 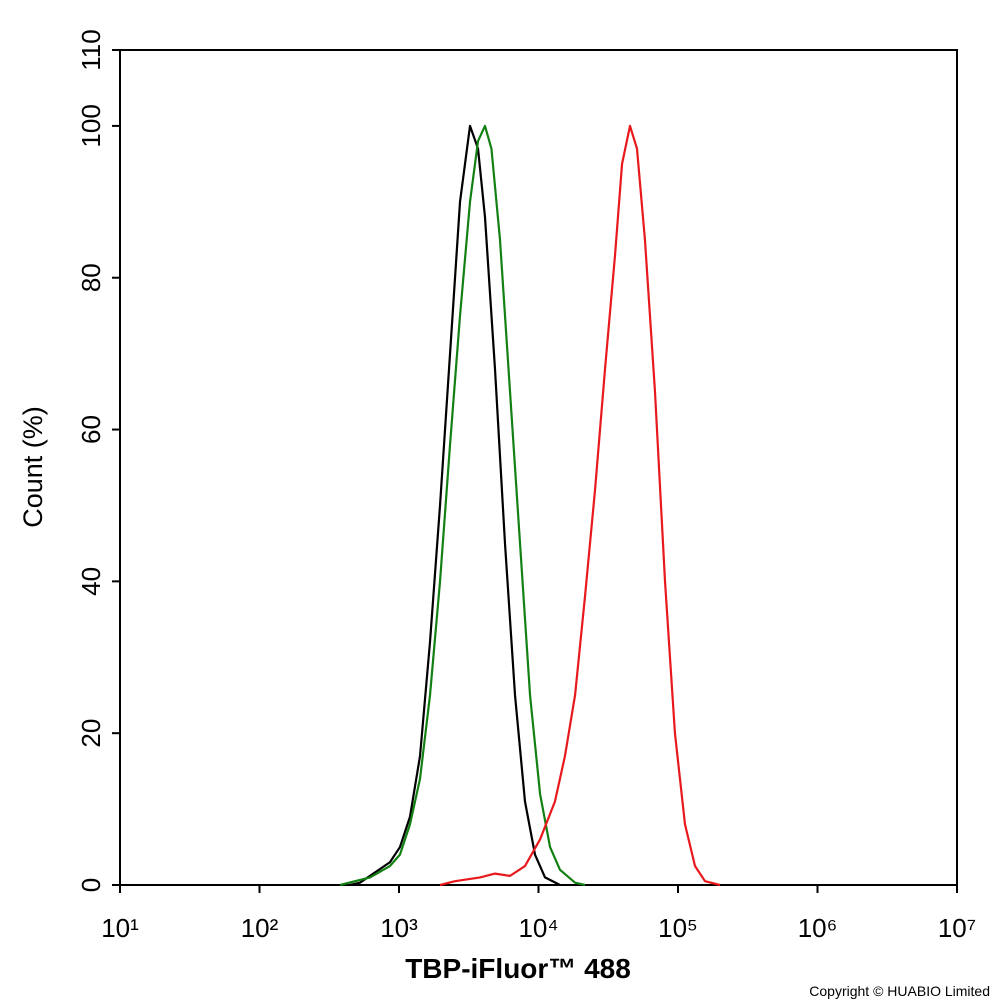 I want to click on x-tick-label: 10², so click(x=260, y=928).